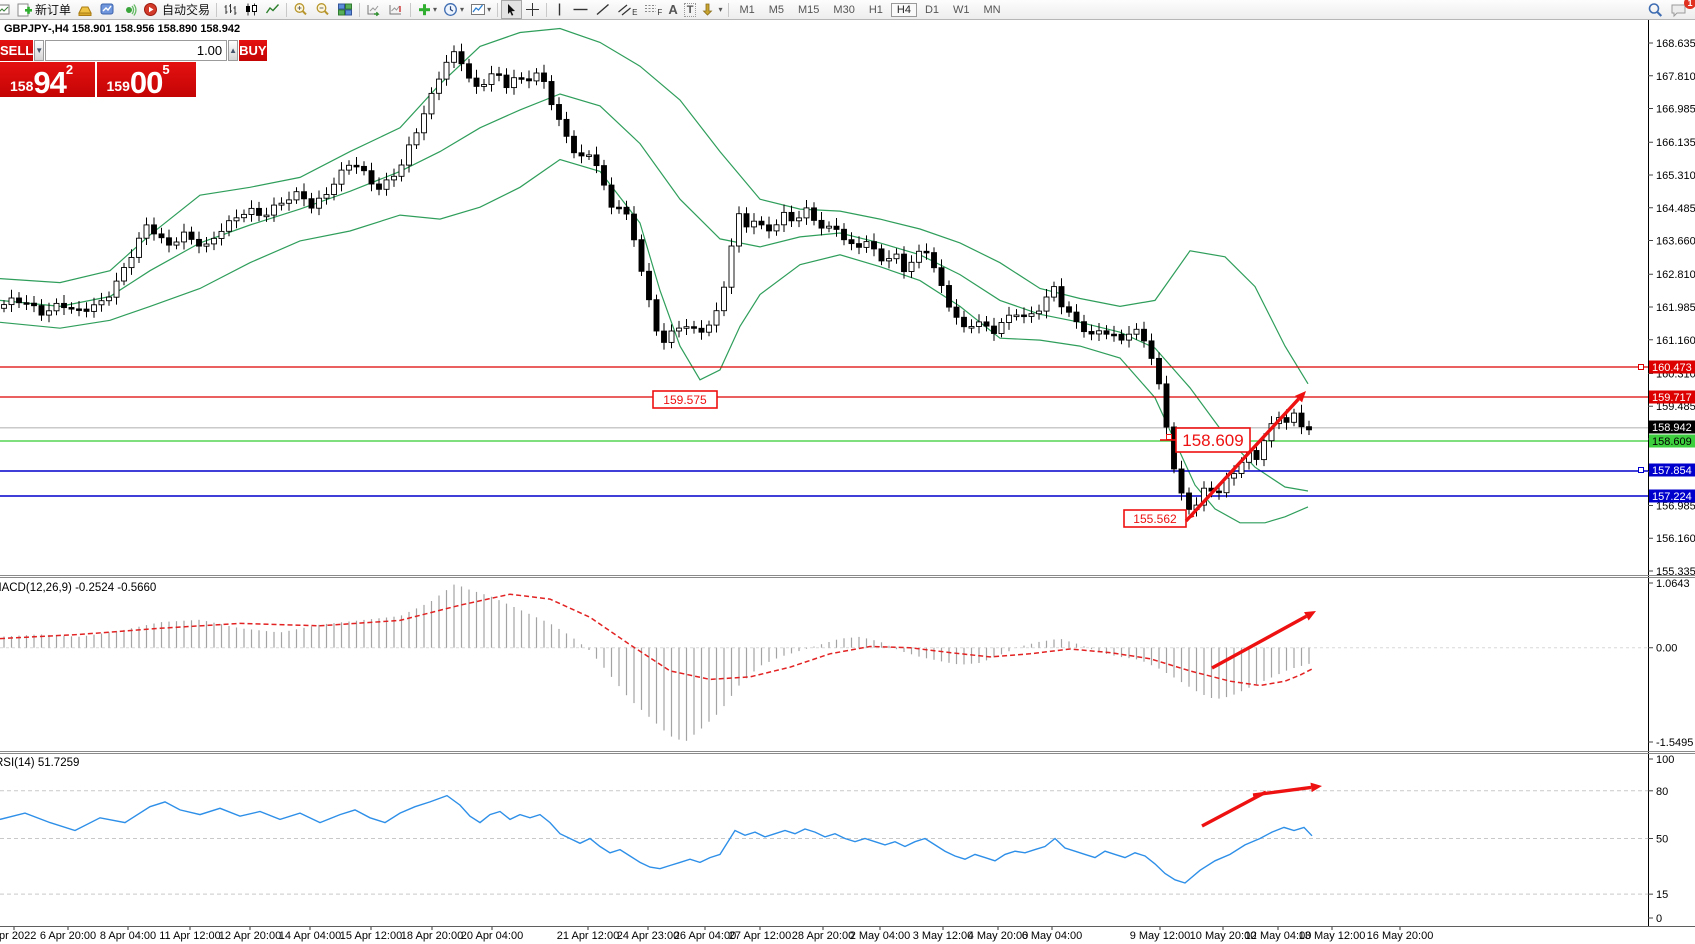 This screenshot has width=1695, height=944. I want to click on market-watch-button, so click(107, 9).